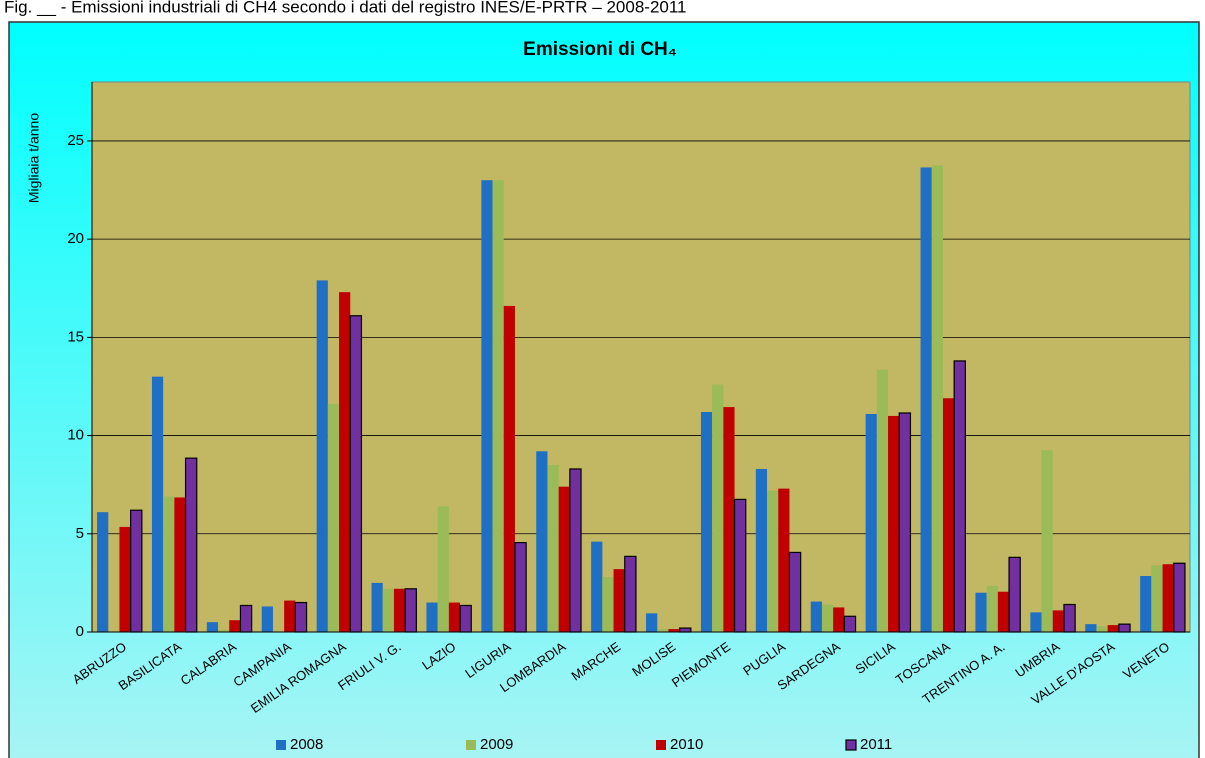 Image resolution: width=1205 pixels, height=758 pixels. I want to click on y-axis-label: Migliaia t/anno, so click(34, 158).